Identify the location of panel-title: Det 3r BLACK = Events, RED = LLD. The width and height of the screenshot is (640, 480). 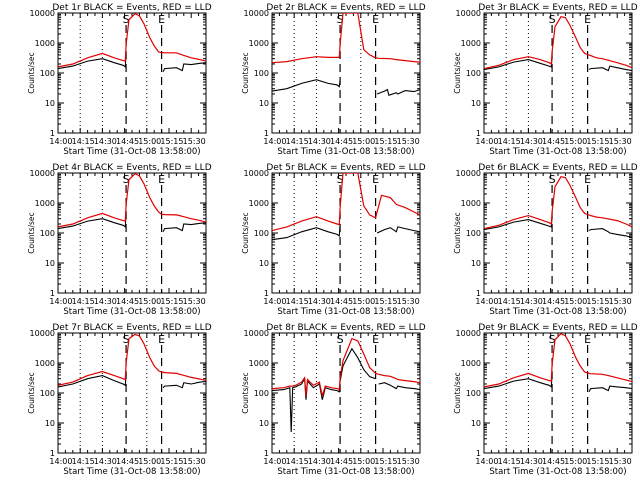
(557, 8).